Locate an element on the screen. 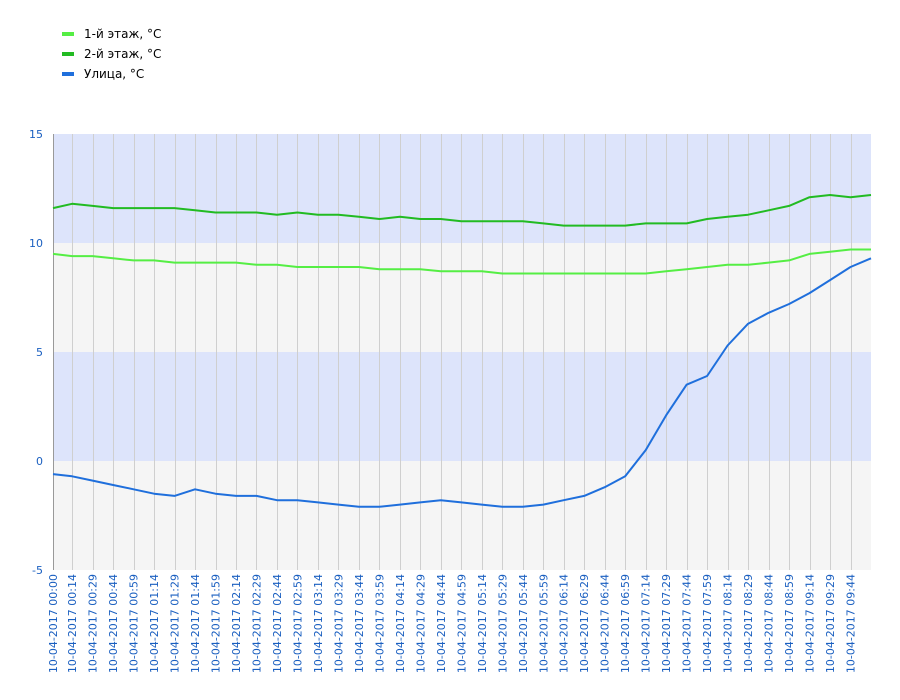 The image size is (900, 700). x-tick-label: 10-04-2017 05:59 is located at coordinates (543, 623).